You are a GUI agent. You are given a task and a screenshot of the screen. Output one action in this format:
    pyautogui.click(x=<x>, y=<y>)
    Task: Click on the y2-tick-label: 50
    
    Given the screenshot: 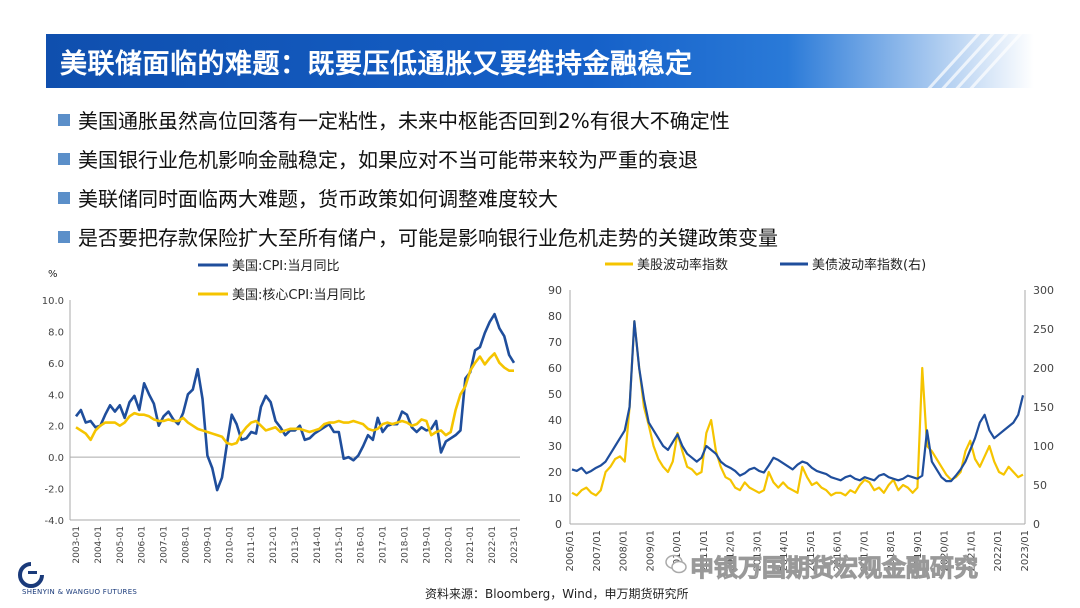 What is the action you would take?
    pyautogui.click(x=1040, y=485)
    